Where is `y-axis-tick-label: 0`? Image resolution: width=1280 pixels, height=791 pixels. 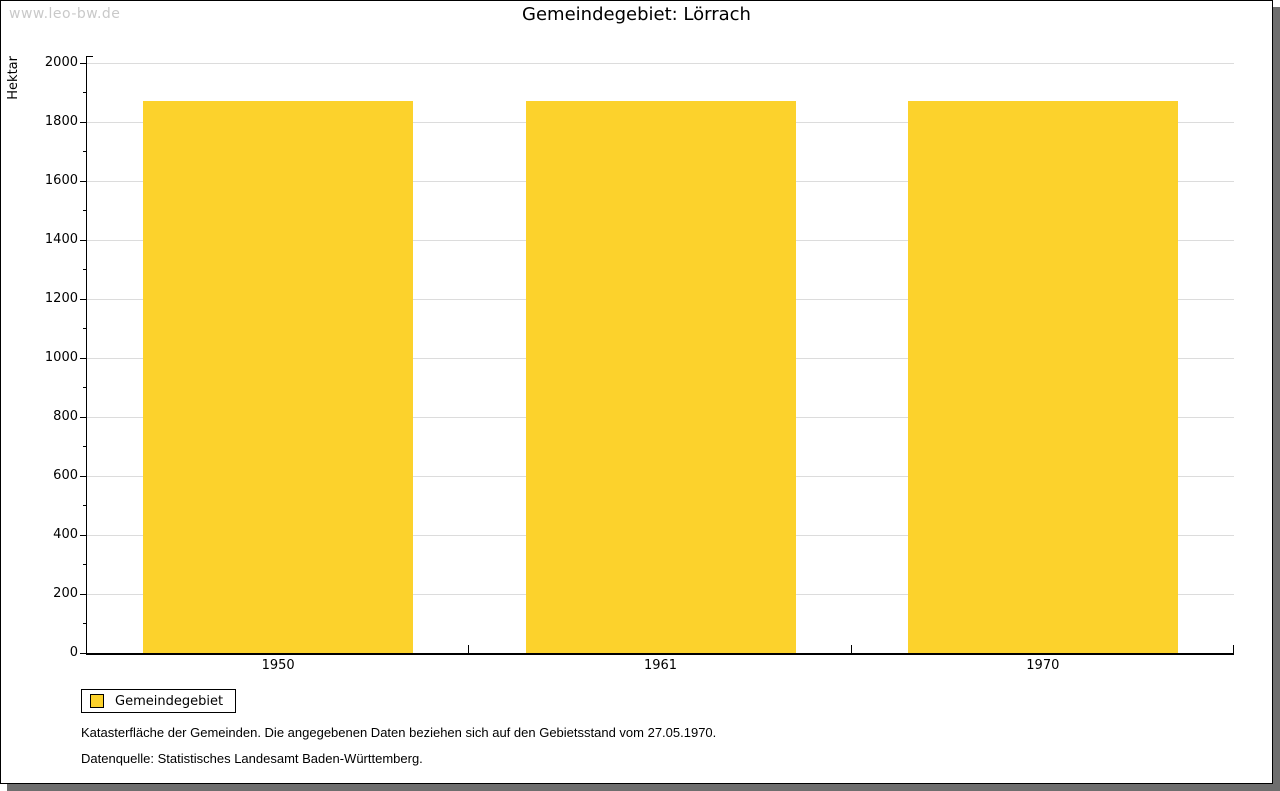 y-axis-tick-label: 0 is located at coordinates (73, 652).